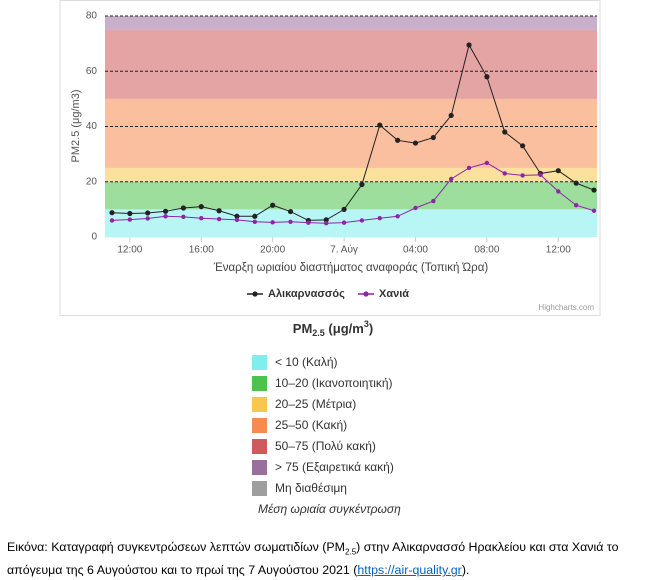  What do you see at coordinates (306, 294) in the screenshot?
I see `legend-label: Αλικαρνασσός` at bounding box center [306, 294].